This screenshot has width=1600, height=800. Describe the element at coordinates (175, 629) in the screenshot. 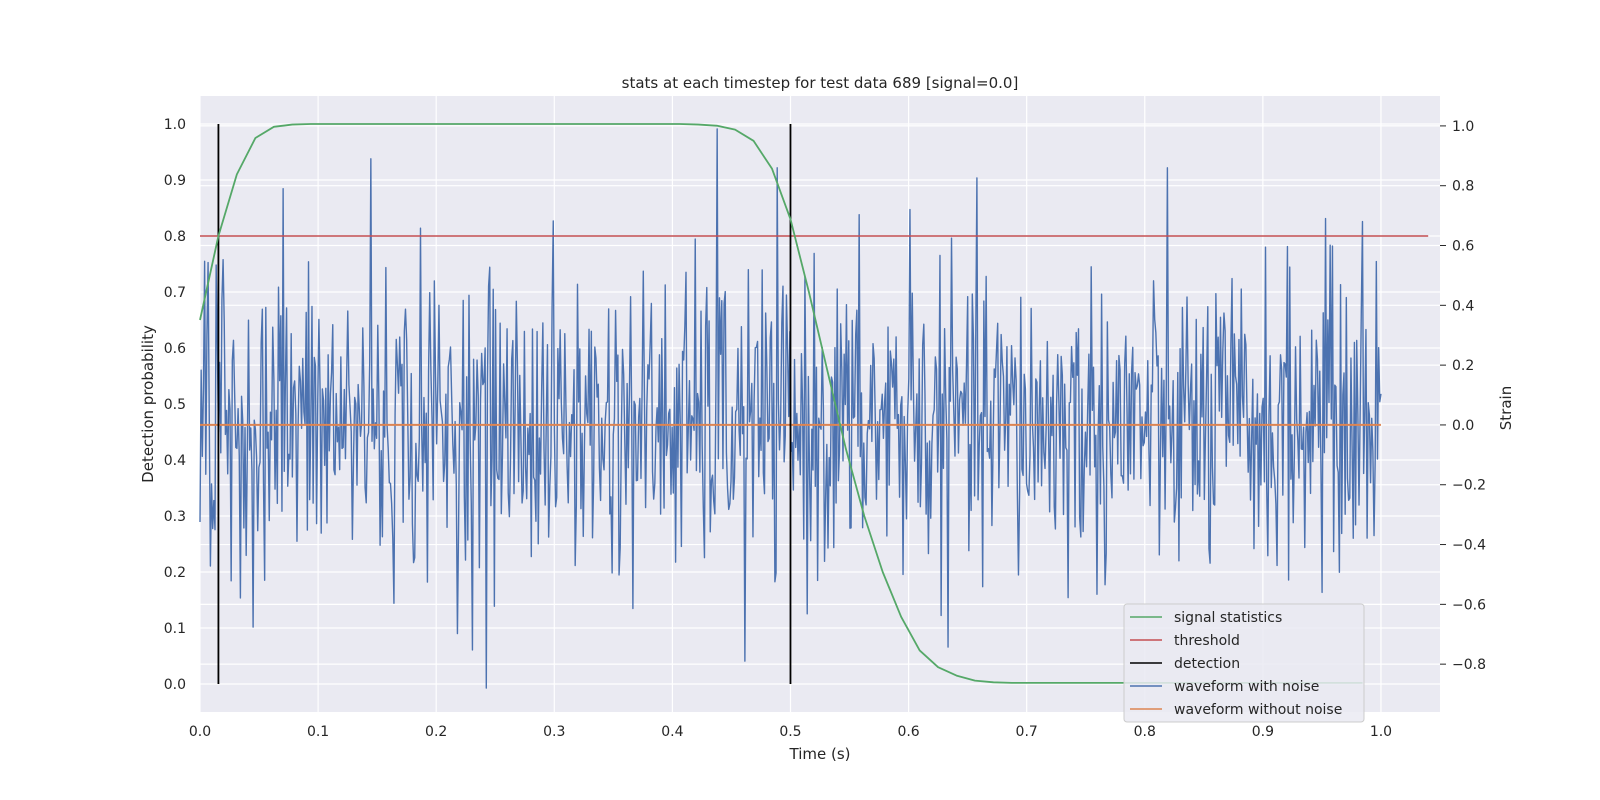

I see `y-left-tick-label: 0.1` at that location.